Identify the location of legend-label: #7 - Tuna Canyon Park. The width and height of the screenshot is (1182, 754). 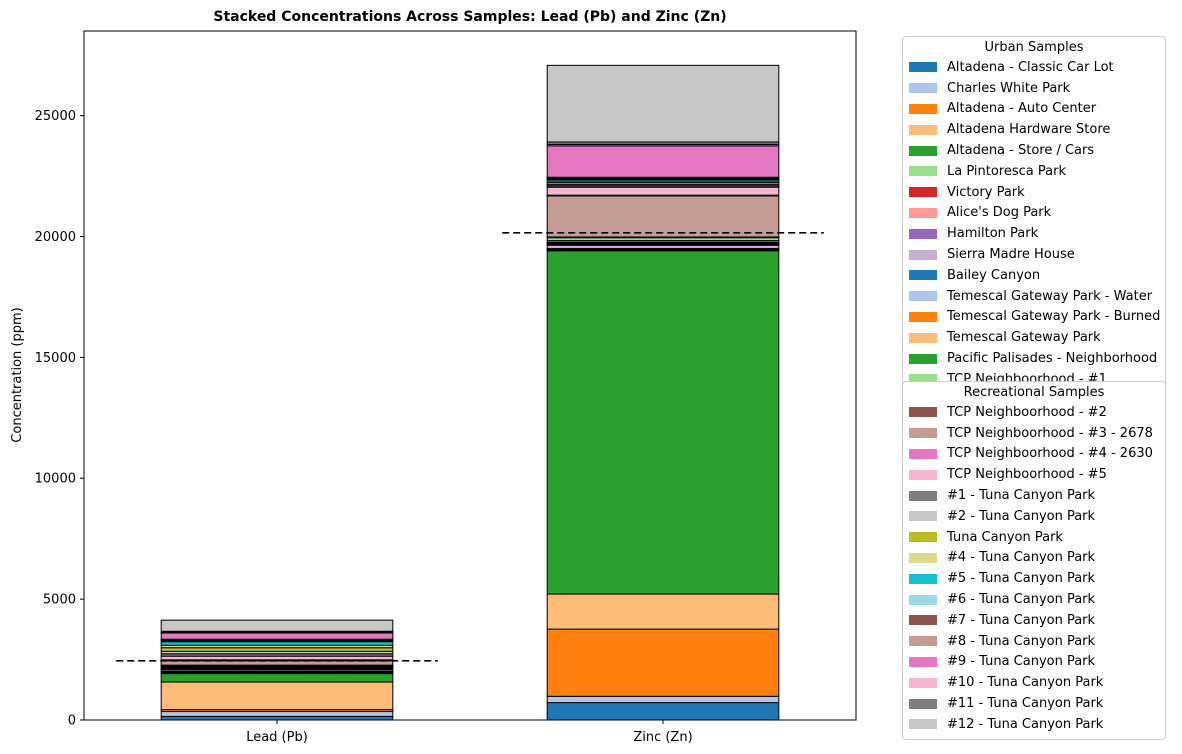
(1021, 620).